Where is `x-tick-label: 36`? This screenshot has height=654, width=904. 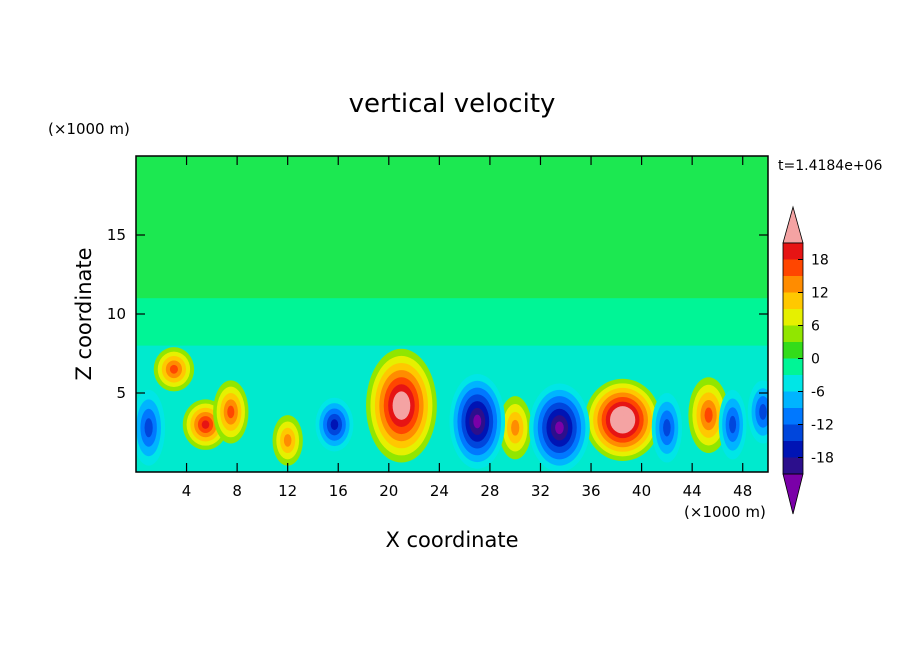
x-tick-label: 36 is located at coordinates (590, 491).